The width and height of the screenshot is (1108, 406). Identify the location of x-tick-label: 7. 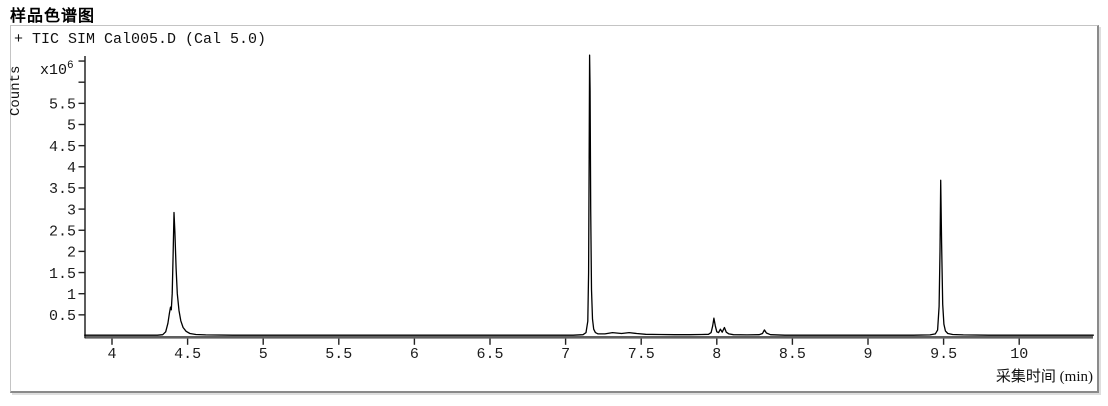
(565, 354).